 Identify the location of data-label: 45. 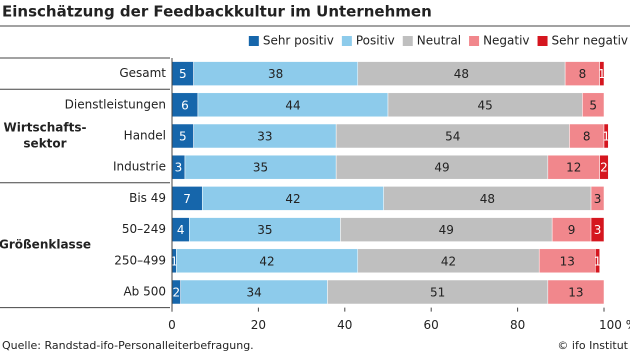
(485, 105).